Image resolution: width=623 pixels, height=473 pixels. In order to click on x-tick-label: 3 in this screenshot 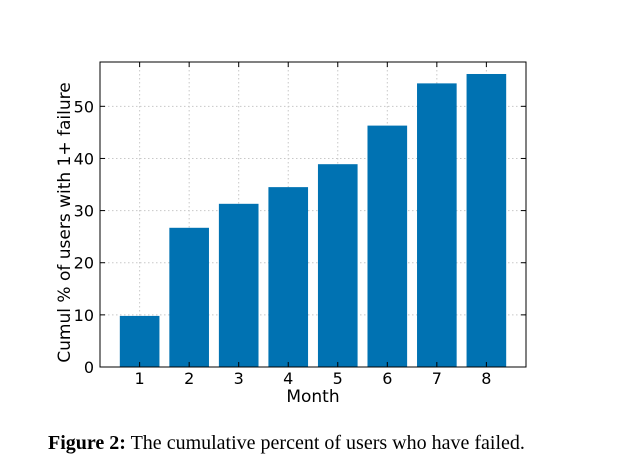, I will do `click(239, 378)`.